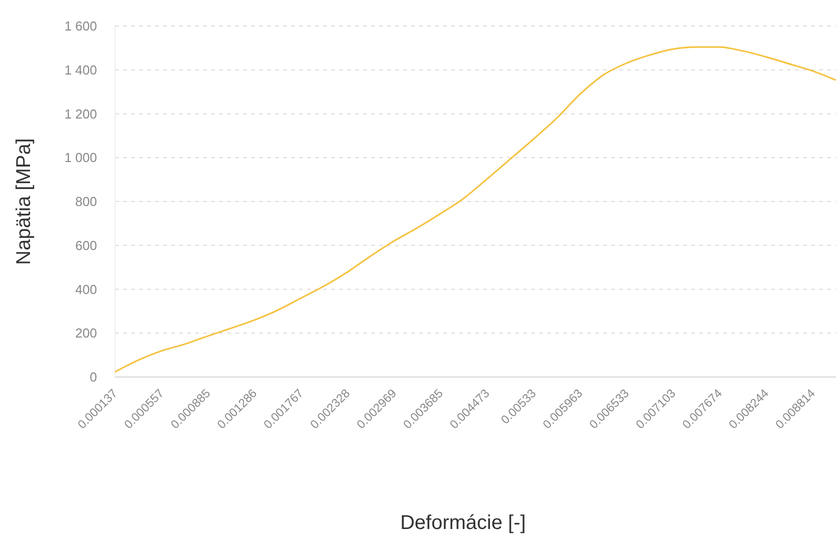  What do you see at coordinates (86, 202) in the screenshot?
I see `y-tick-label: 800` at bounding box center [86, 202].